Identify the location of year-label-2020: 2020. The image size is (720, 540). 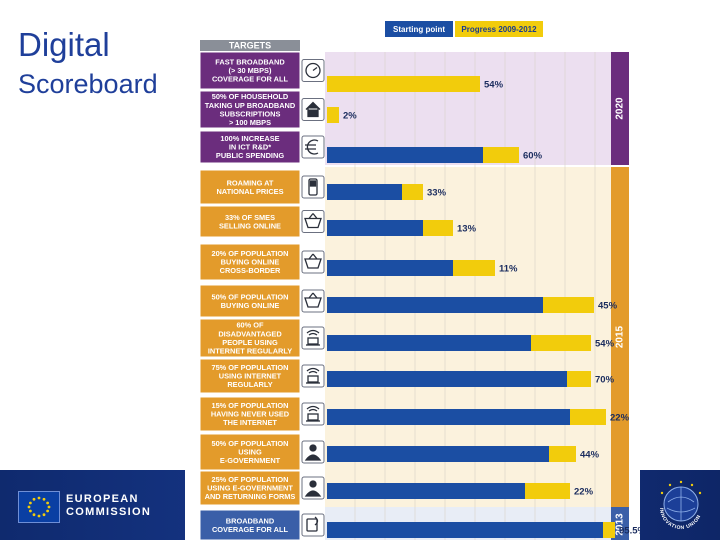
(620, 108).